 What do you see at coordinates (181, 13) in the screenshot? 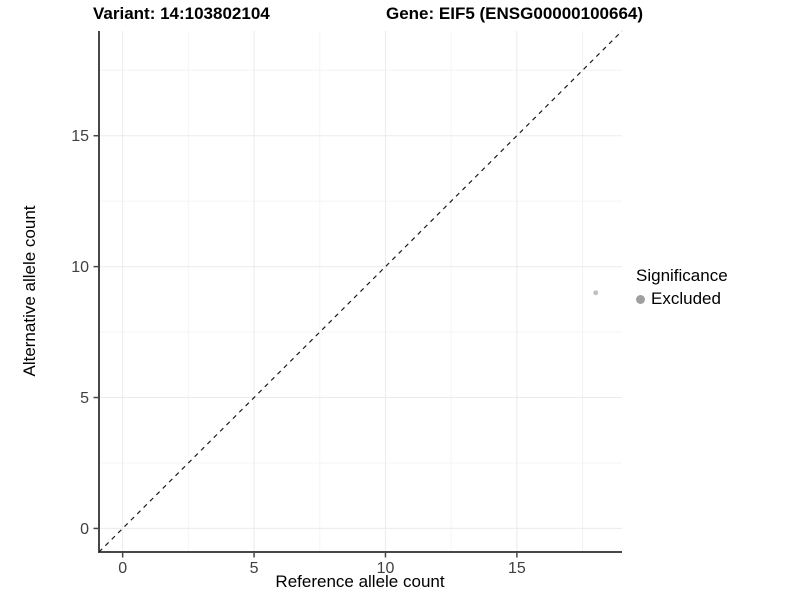
I see `variant-title: Variant: 14:103802104` at bounding box center [181, 13].